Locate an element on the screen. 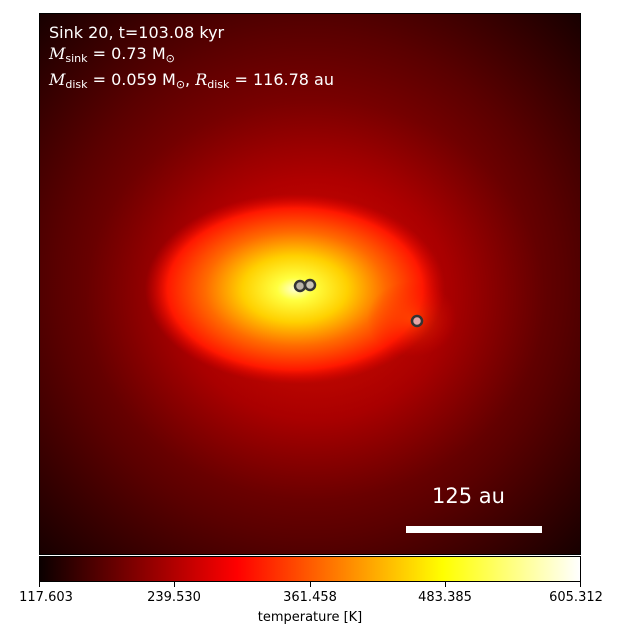 This screenshot has height=636, width=619. msink-symbol: M is located at coordinates (57, 53).